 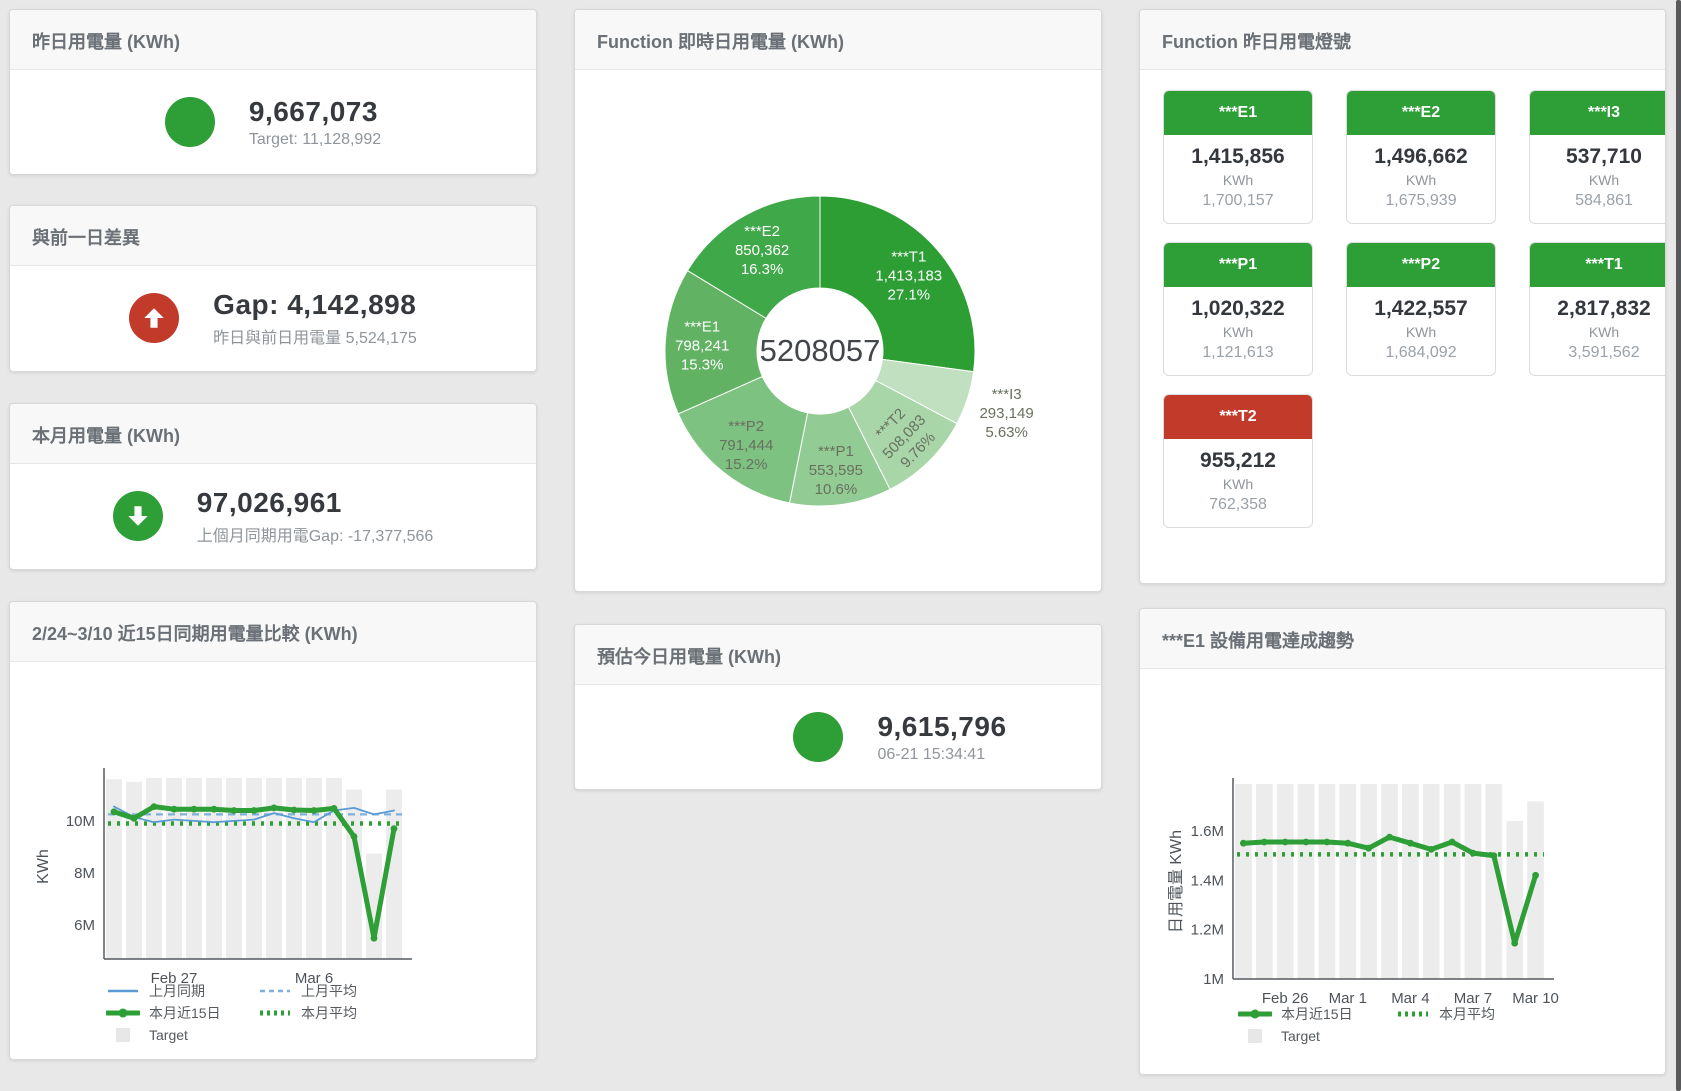 I want to click on tile-target: 584,861, so click(x=1604, y=200).